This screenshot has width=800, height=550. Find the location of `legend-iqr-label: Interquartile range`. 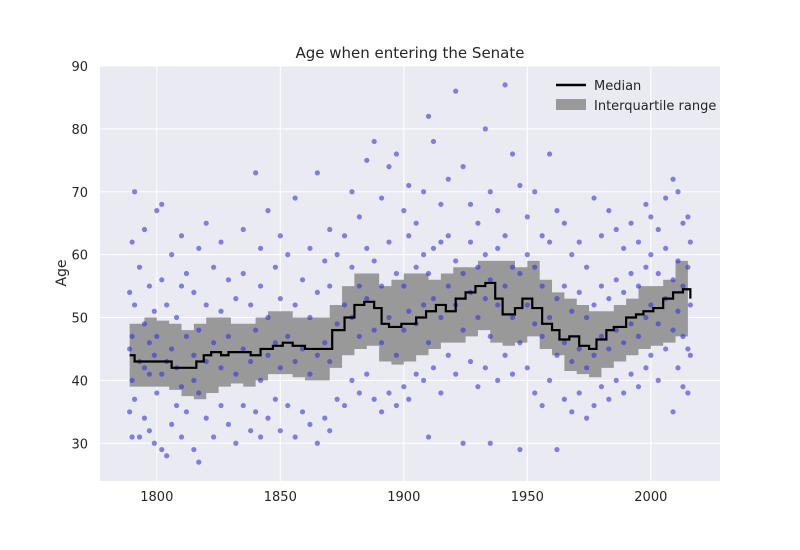

legend-iqr-label: Interquartile range is located at coordinates (655, 106).